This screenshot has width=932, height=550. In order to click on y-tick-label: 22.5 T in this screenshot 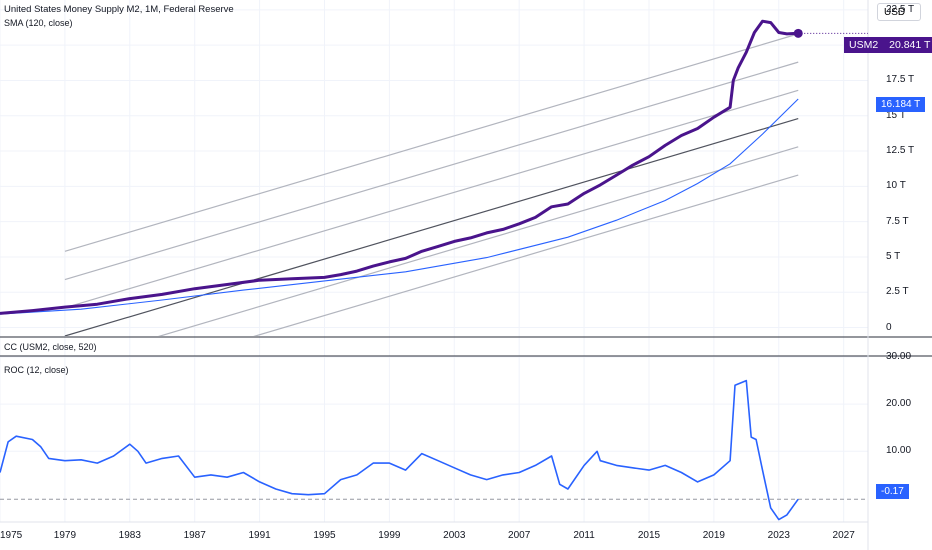, I will do `click(900, 9)`.